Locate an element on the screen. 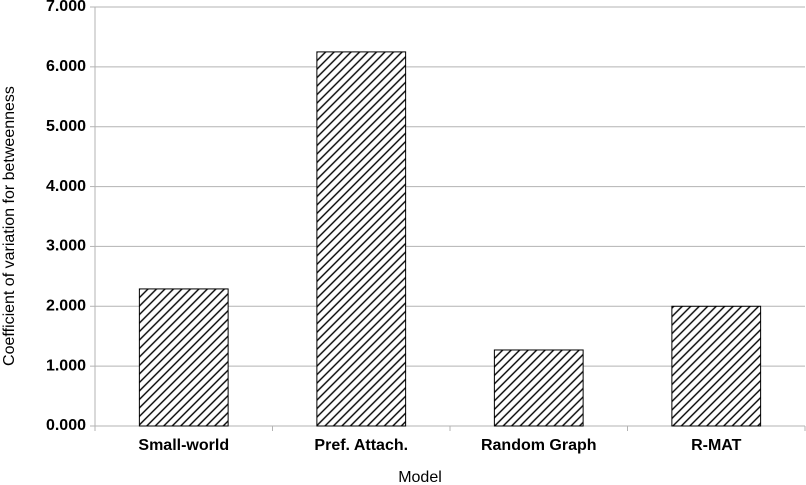 The width and height of the screenshot is (806, 485). x-tick-label: Pref. Attach. is located at coordinates (361, 445).